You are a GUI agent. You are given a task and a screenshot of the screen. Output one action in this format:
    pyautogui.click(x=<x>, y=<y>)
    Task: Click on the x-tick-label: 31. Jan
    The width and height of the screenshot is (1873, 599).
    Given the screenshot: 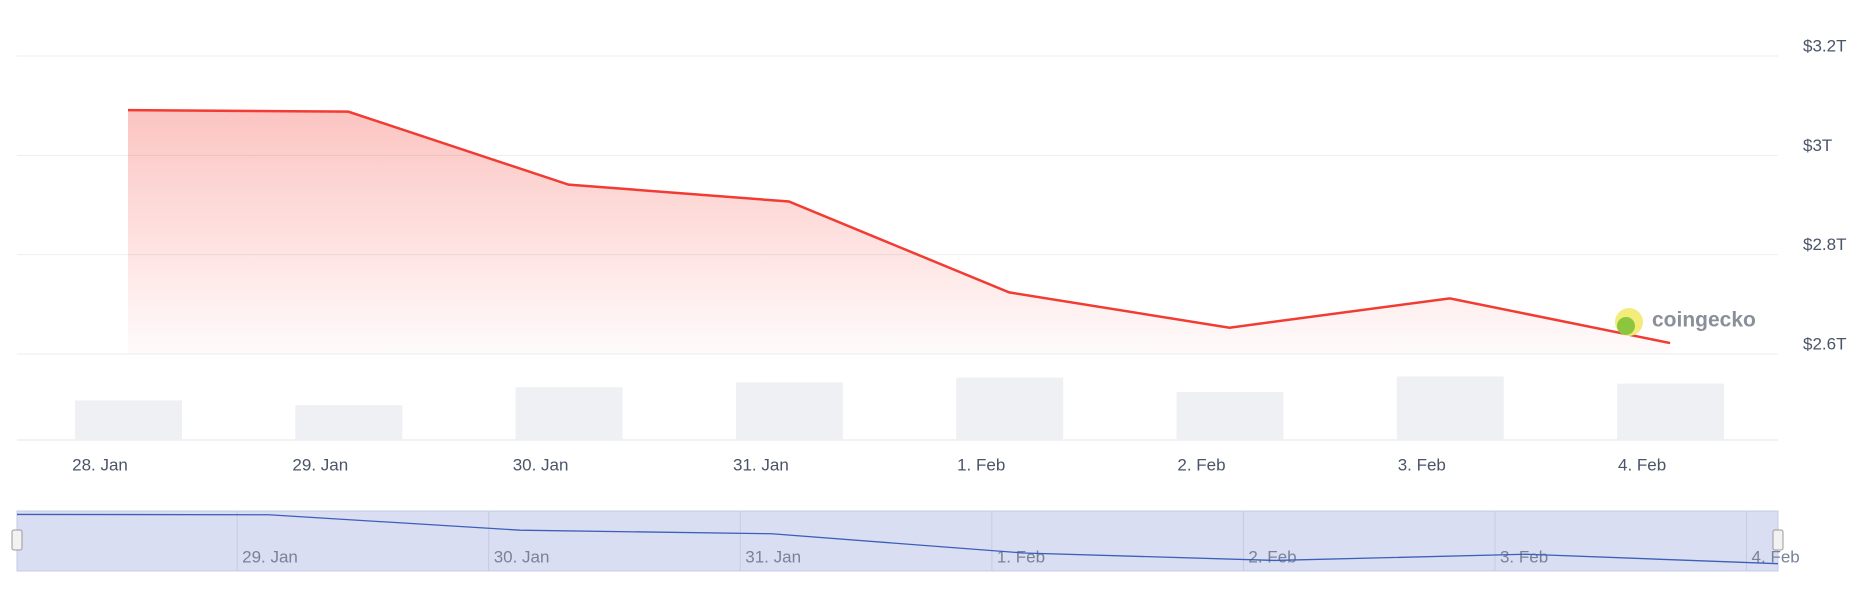 What is the action you would take?
    pyautogui.click(x=761, y=464)
    